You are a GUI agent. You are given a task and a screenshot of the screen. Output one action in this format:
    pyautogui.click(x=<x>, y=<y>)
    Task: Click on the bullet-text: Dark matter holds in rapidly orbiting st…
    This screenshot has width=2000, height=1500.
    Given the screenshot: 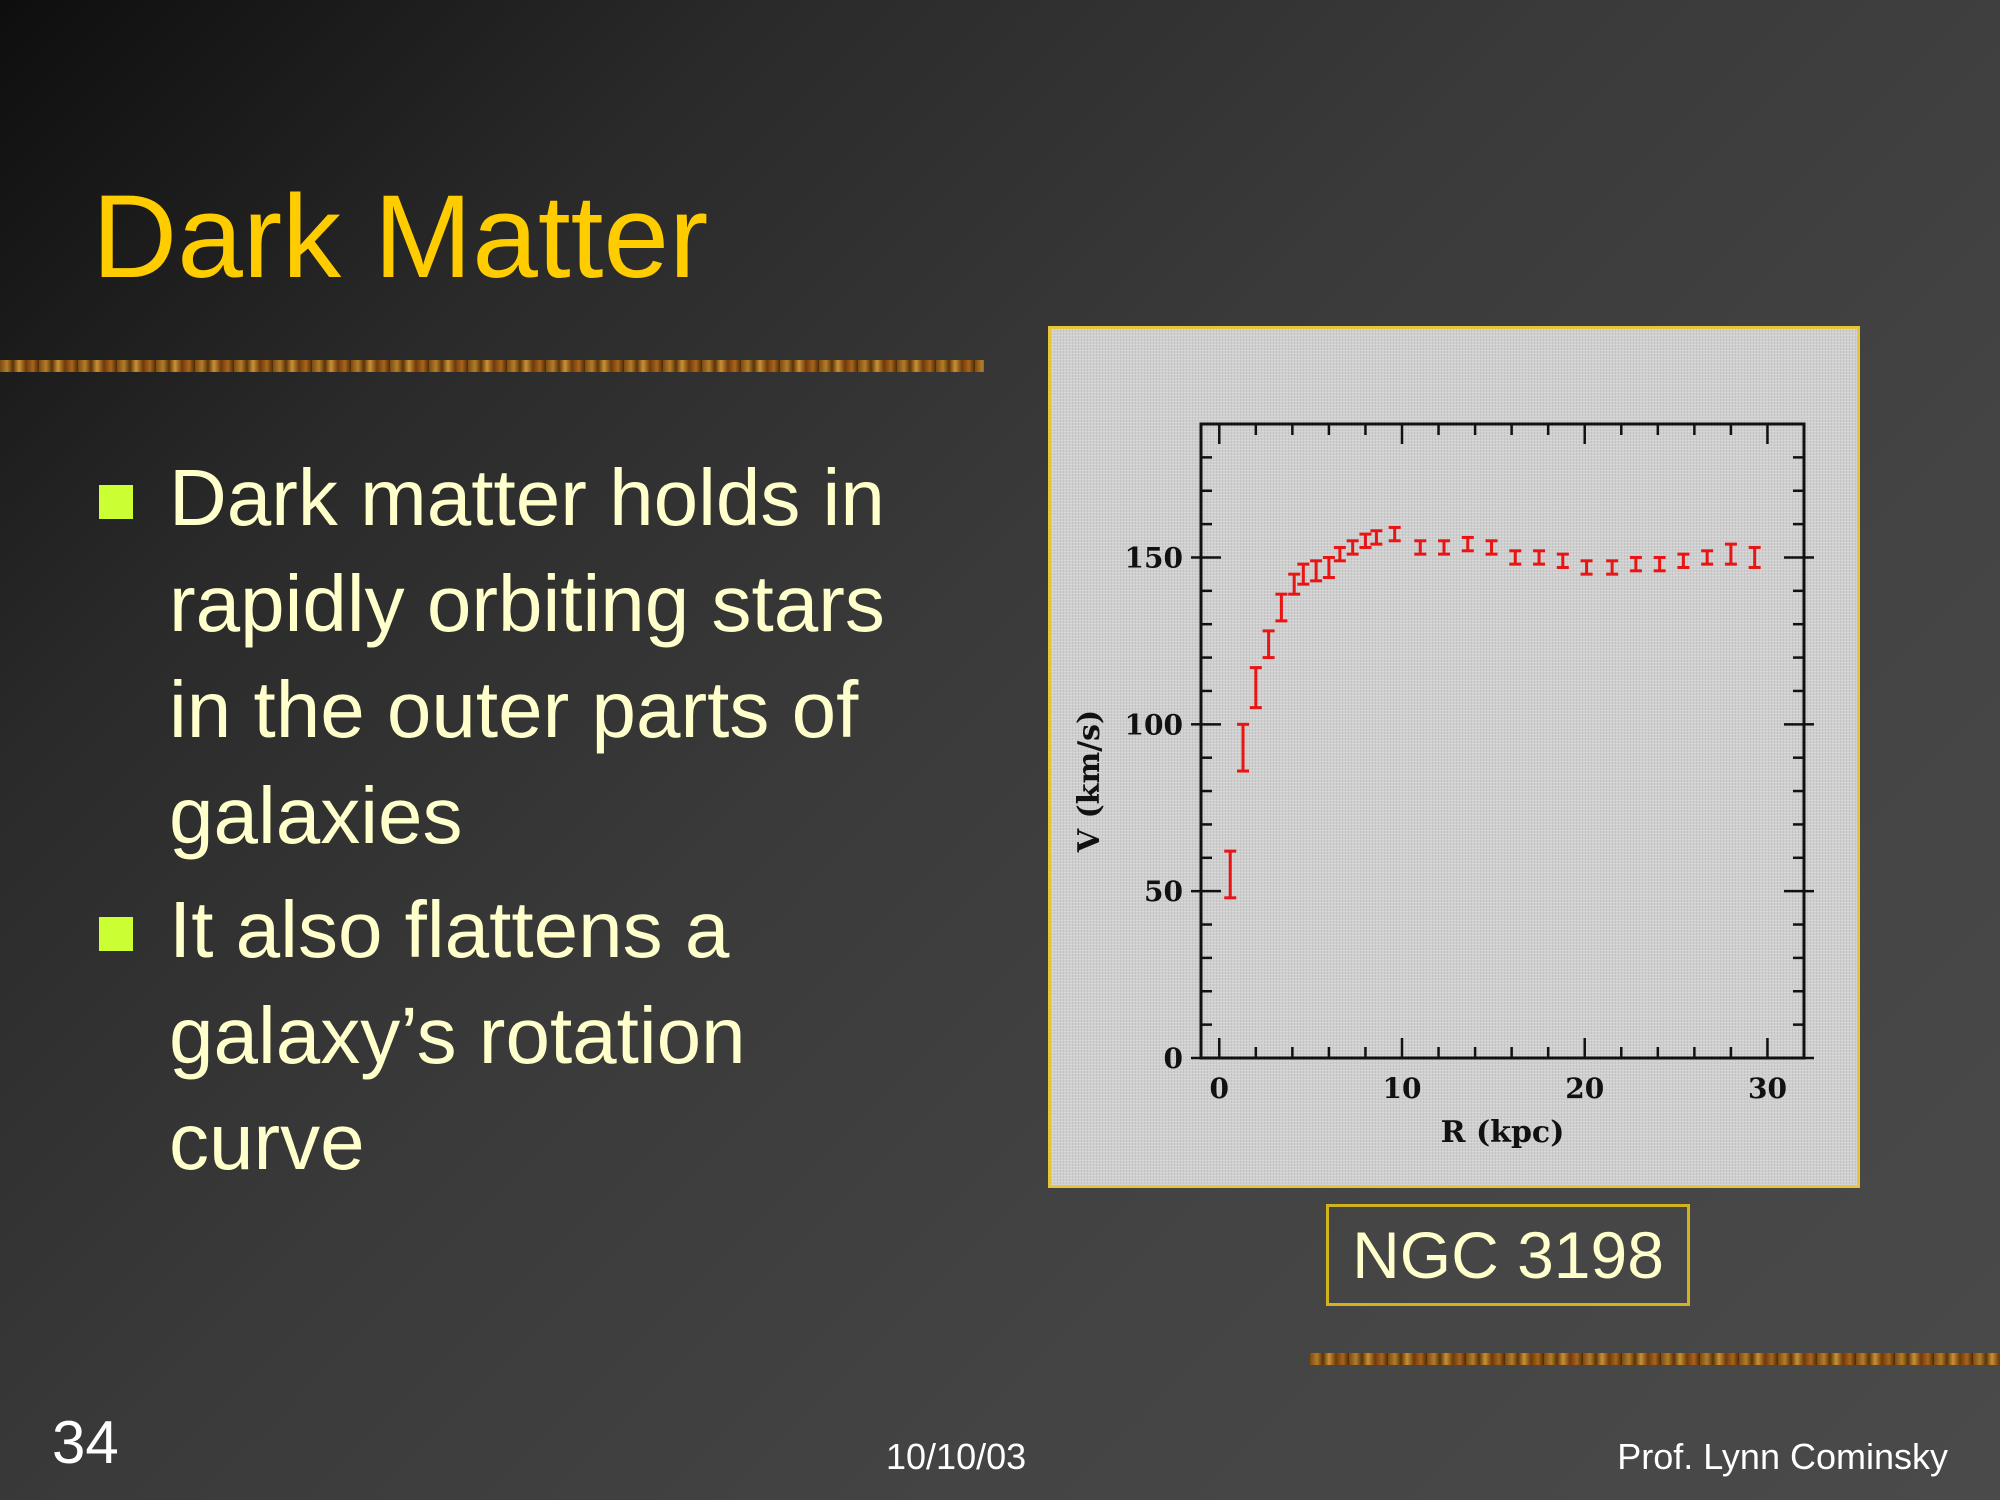 What is the action you would take?
    pyautogui.click(x=527, y=656)
    